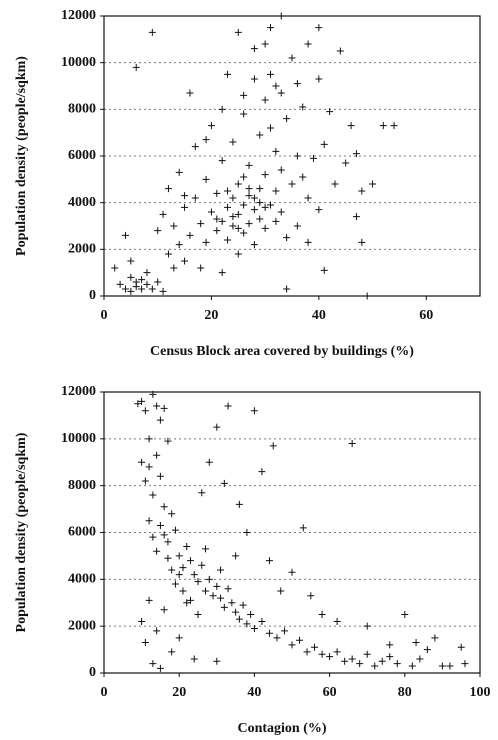 Image resolution: width=498 pixels, height=740 pixels. What do you see at coordinates (330, 692) in the screenshot?
I see `x-tick-label: 60` at bounding box center [330, 692].